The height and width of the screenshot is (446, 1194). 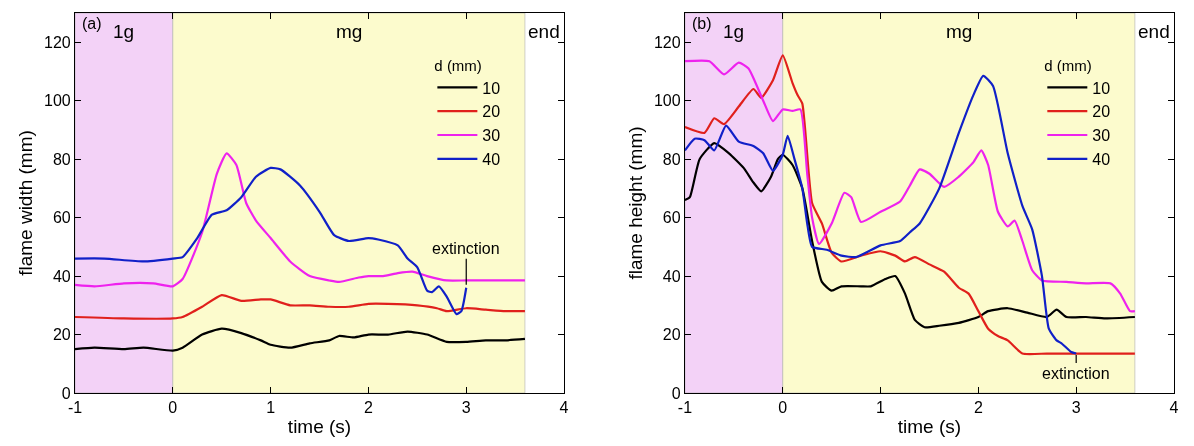 I want to click on annotation: (a), so click(x=92, y=23).